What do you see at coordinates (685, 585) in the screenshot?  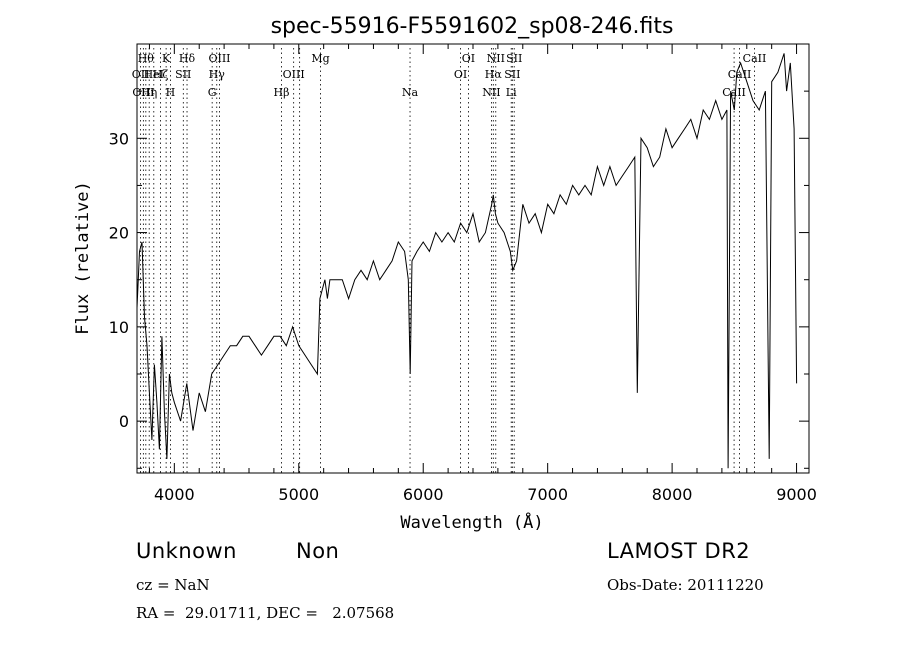 I see `observation-date: Obs-Date: 20111220` at bounding box center [685, 585].